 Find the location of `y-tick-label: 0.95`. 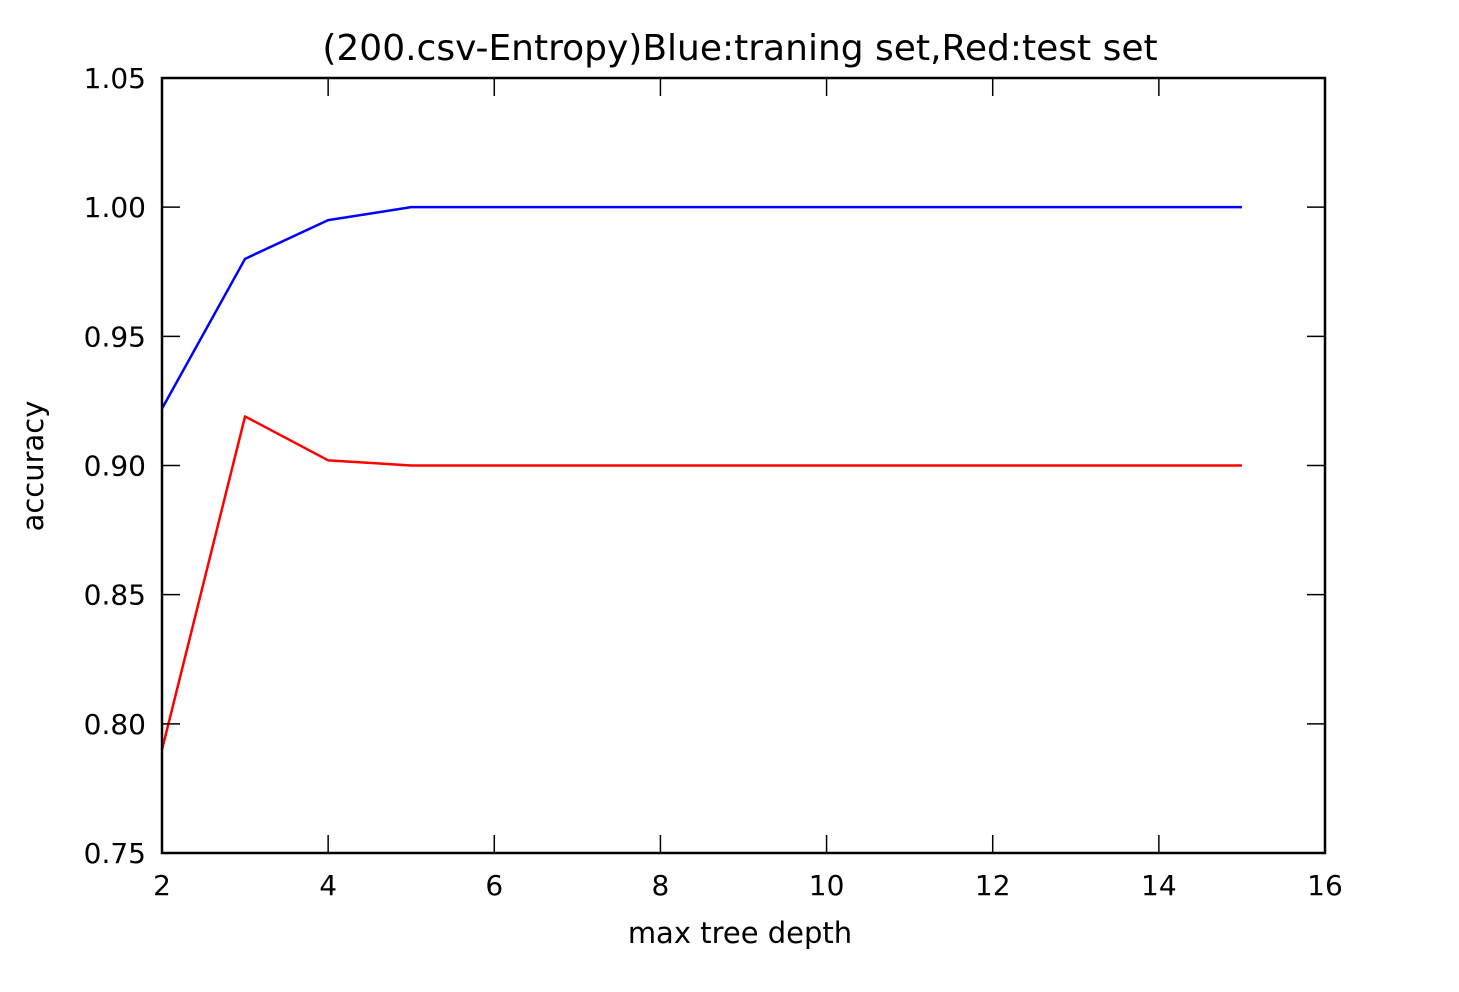

y-tick-label: 0.95 is located at coordinates (115, 336).